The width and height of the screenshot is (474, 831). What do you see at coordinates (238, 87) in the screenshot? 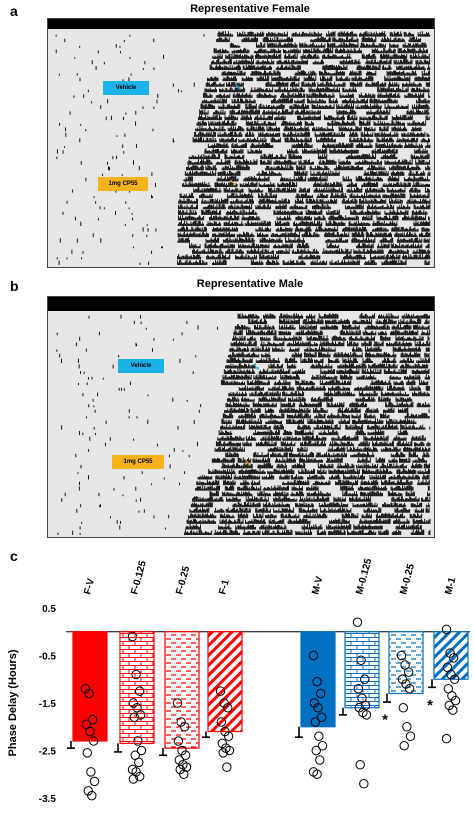
I see `vehicle-arrow-icon: ➘` at bounding box center [238, 87].